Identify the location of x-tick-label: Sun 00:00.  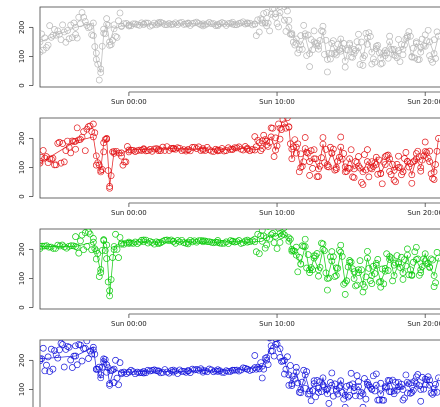
(129, 102).